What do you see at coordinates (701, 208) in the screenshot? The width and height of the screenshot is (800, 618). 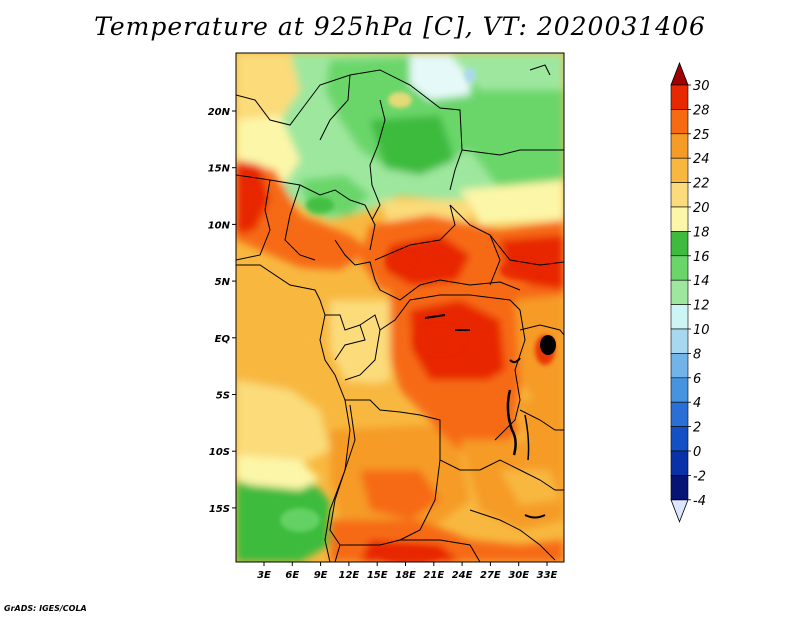 I see `colorbar-label: 20` at bounding box center [701, 208].